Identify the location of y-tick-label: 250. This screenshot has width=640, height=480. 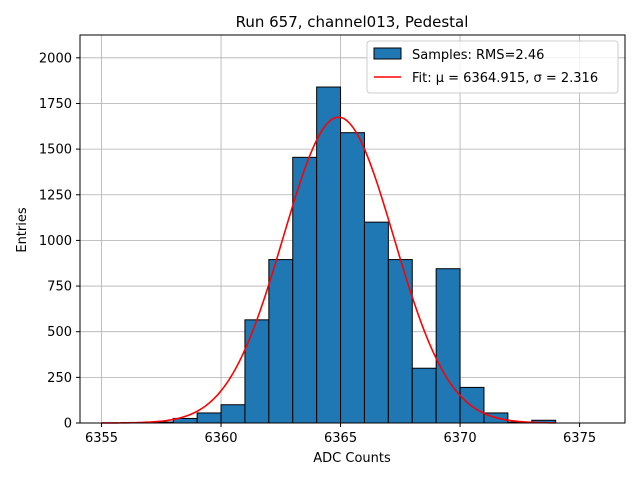
(59, 378).